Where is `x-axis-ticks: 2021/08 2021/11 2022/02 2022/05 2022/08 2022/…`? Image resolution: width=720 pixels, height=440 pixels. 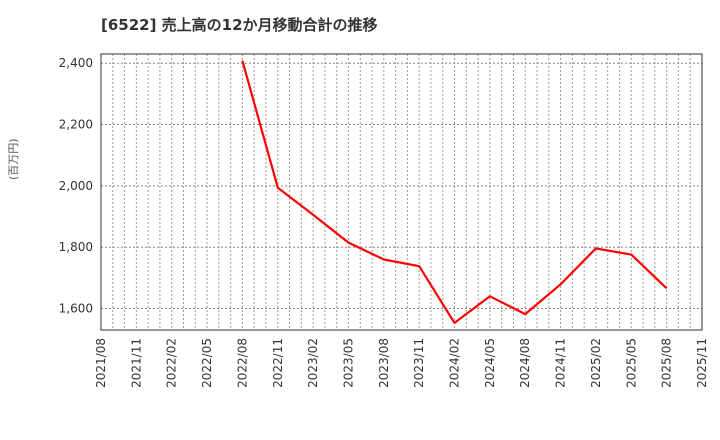
x-axis-ticks: 2021/08 2021/11 2022/02 2022/05 2022/08 2022/… is located at coordinates (401, 363).